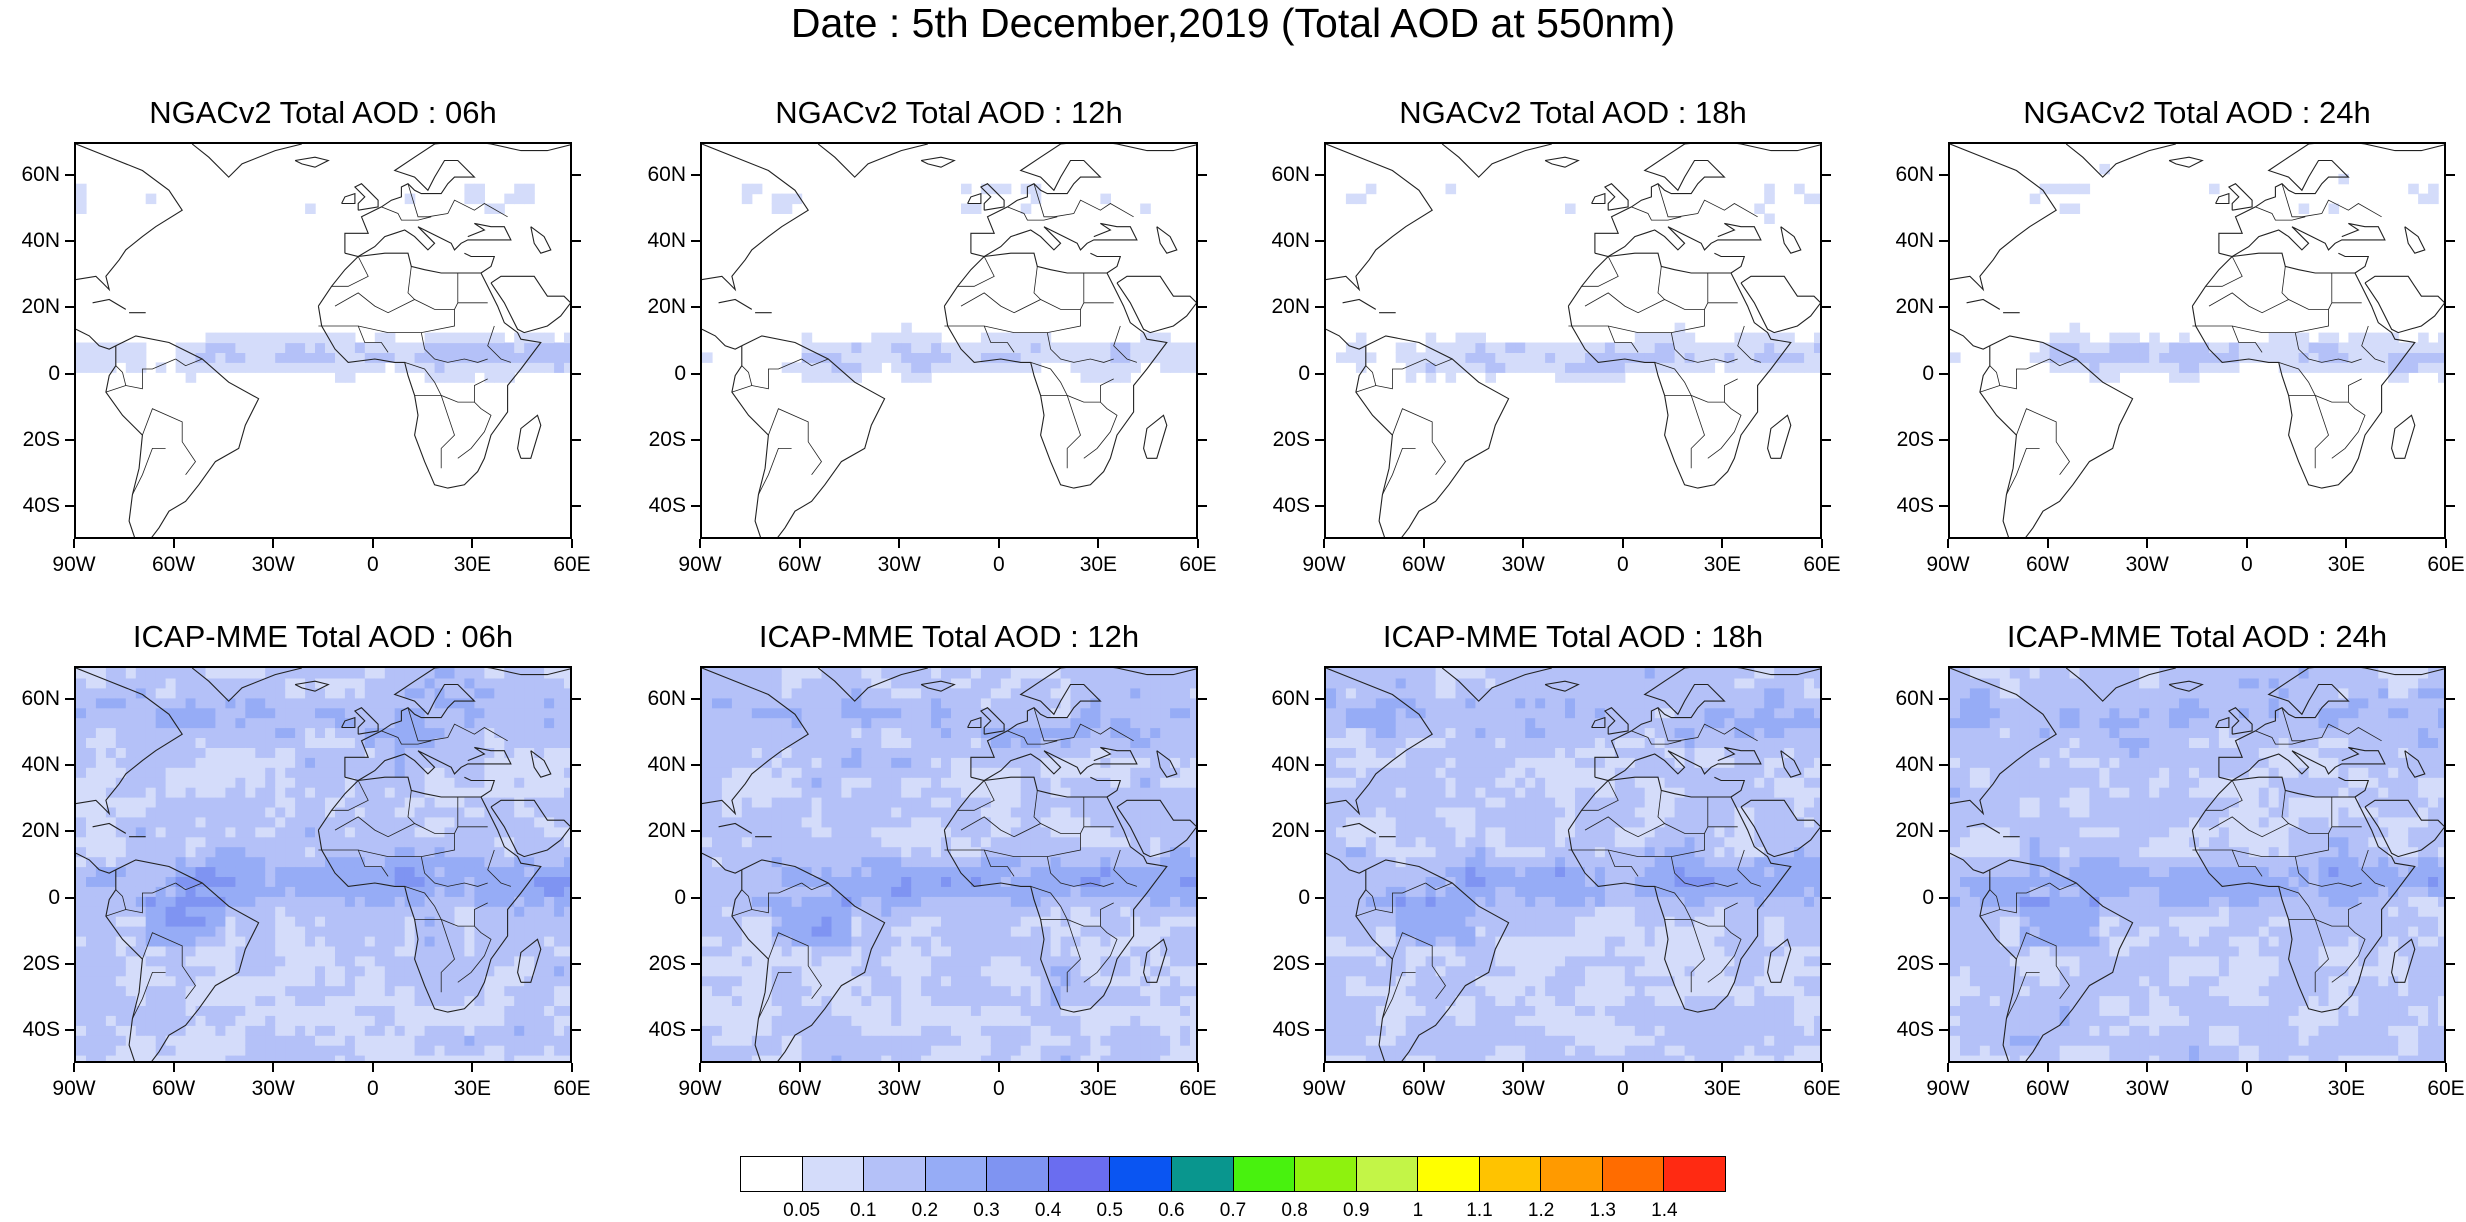 Image resolution: width=2466 pixels, height=1222 pixels. Describe the element at coordinates (666, 241) in the screenshot. I see `lat-tick-label: 40N` at that location.